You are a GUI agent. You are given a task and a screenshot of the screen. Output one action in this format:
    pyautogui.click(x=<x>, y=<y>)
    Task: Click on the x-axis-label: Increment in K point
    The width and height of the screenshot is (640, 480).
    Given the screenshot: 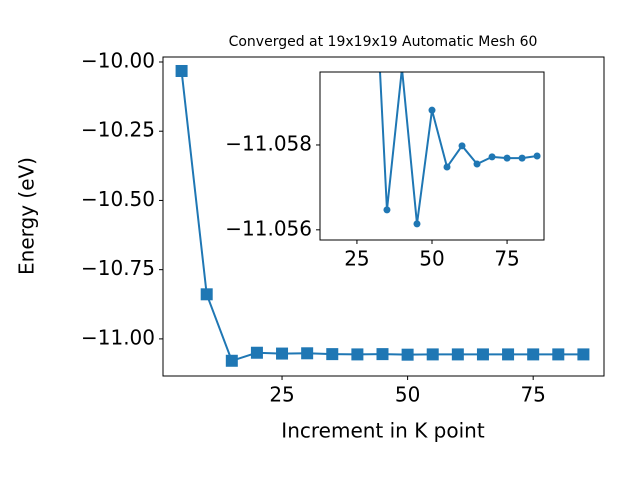 What is the action you would take?
    pyautogui.click(x=383, y=431)
    